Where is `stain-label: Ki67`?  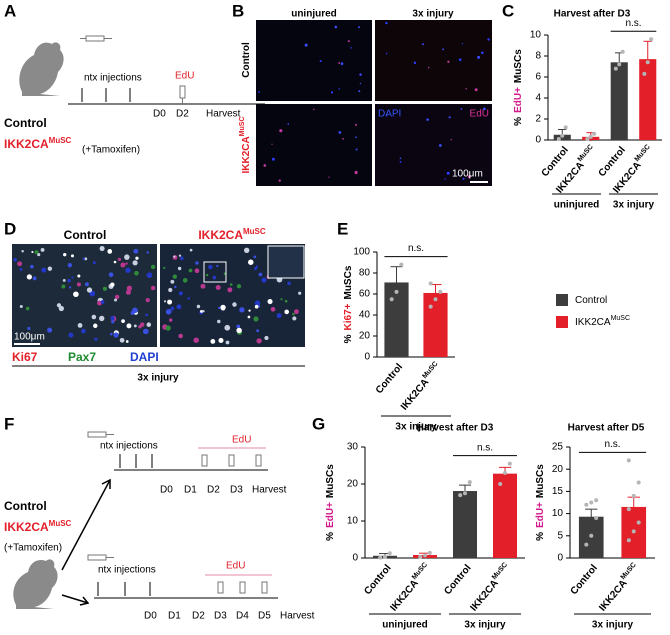 stain-label: Ki67 is located at coordinates (25, 357).